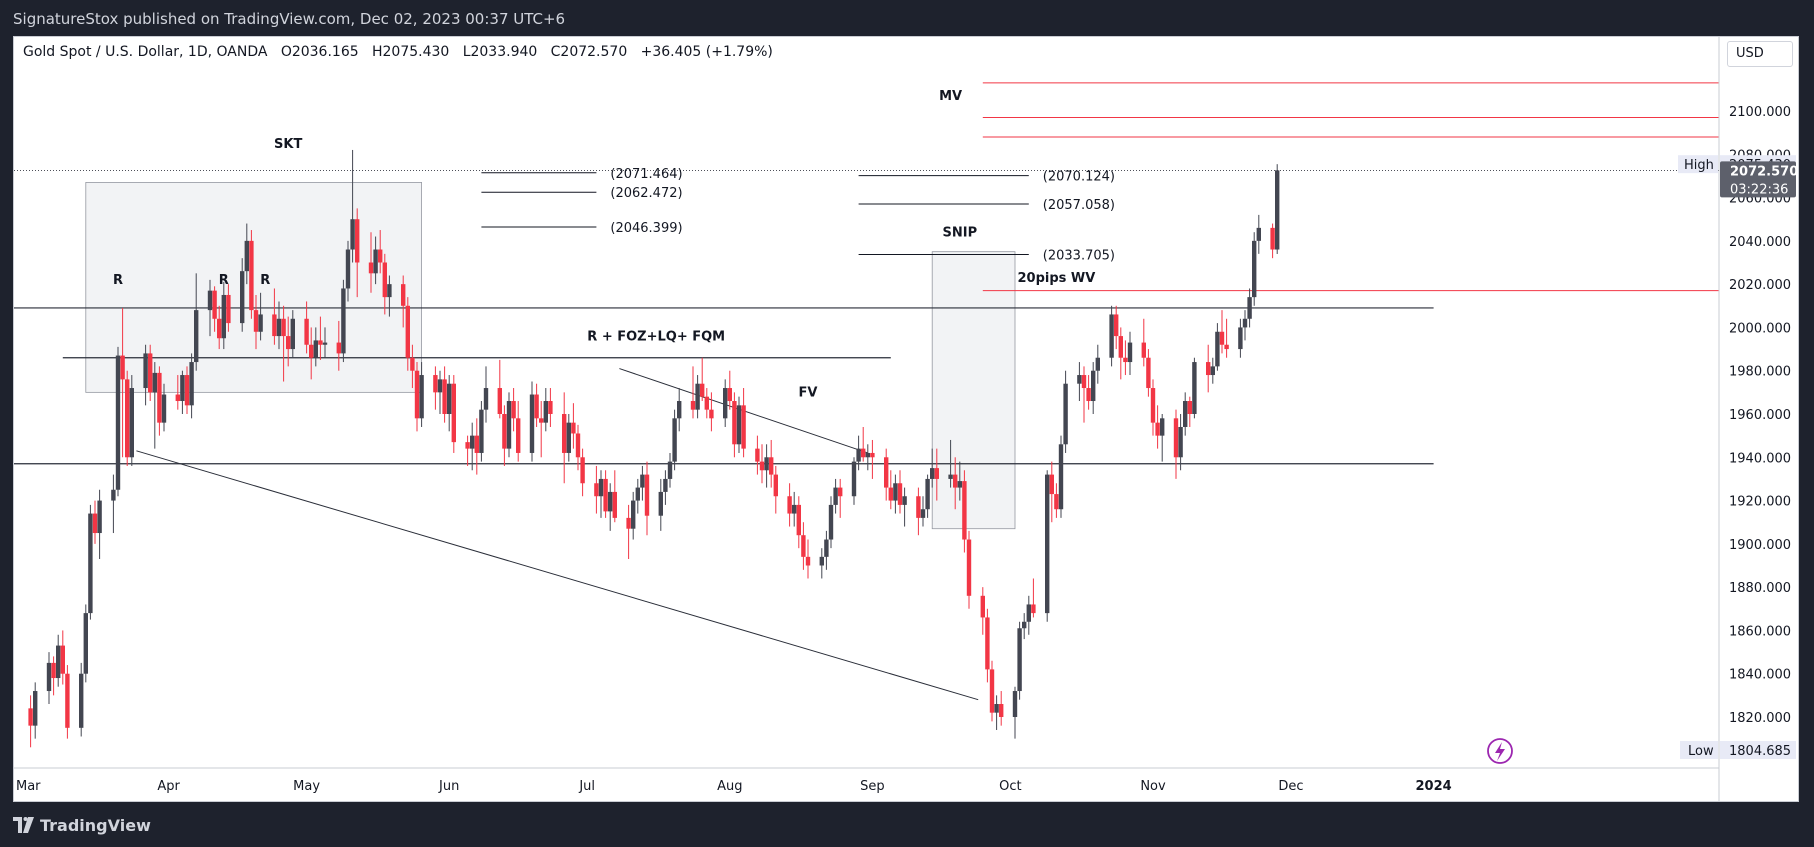  Describe the element at coordinates (145, 52) in the screenshot. I see `symbol-name: Gold Spot / U.S. Dollar, 1D, OANDA` at that location.